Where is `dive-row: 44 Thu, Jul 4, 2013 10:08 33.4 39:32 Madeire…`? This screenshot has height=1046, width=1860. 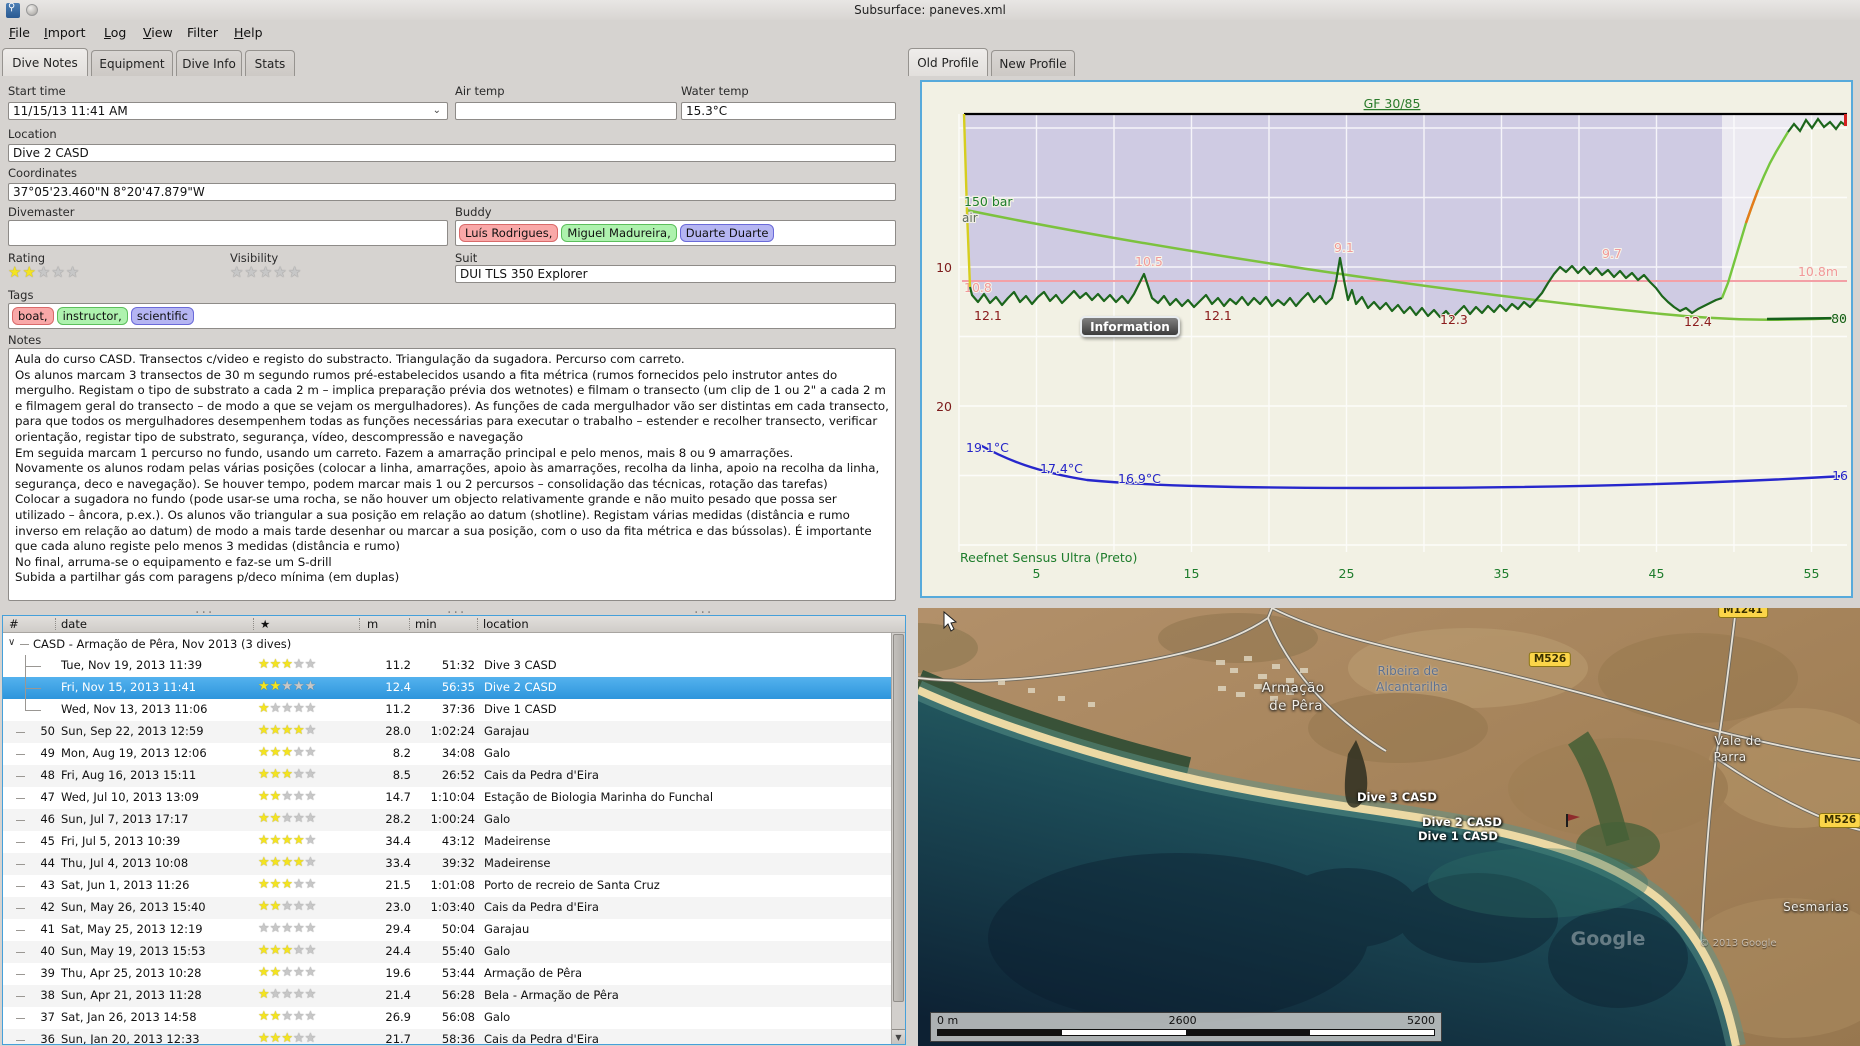 dive-row: 44 Thu, Jul 4, 2013 10:08 33.4 39:32 Madeire… is located at coordinates (454, 864).